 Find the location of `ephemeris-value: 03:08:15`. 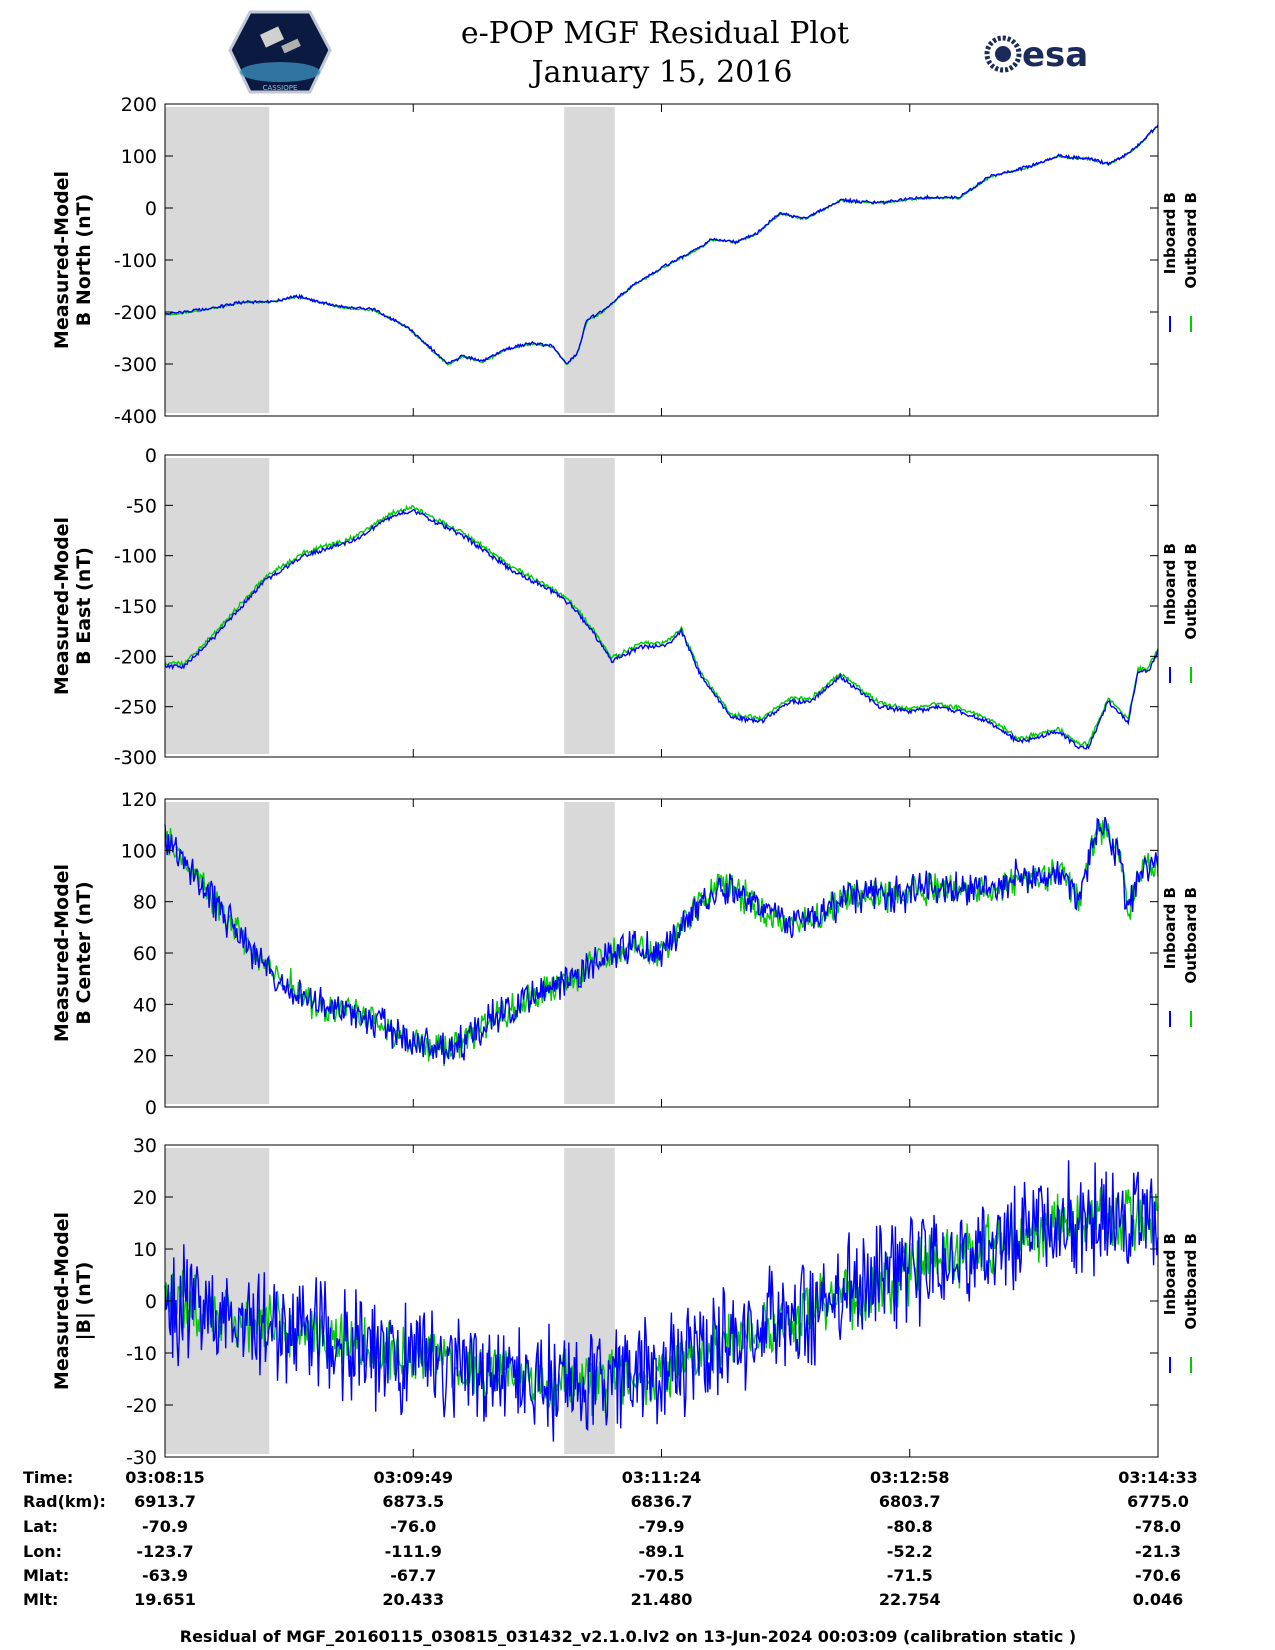

ephemeris-value: 03:08:15 is located at coordinates (165, 1477).